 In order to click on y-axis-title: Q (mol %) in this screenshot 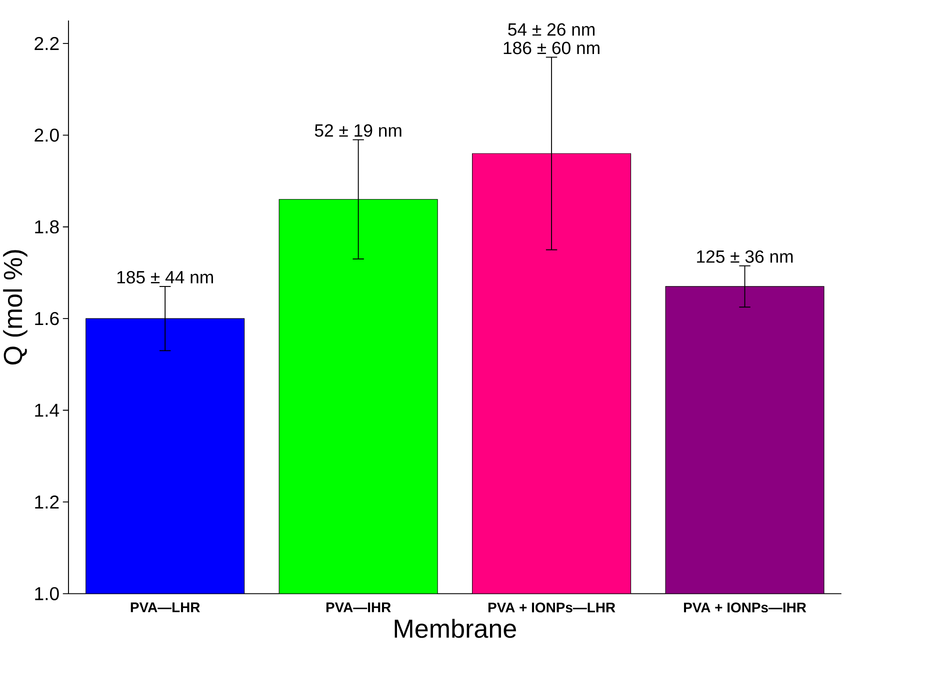, I will do `click(15, 307)`.